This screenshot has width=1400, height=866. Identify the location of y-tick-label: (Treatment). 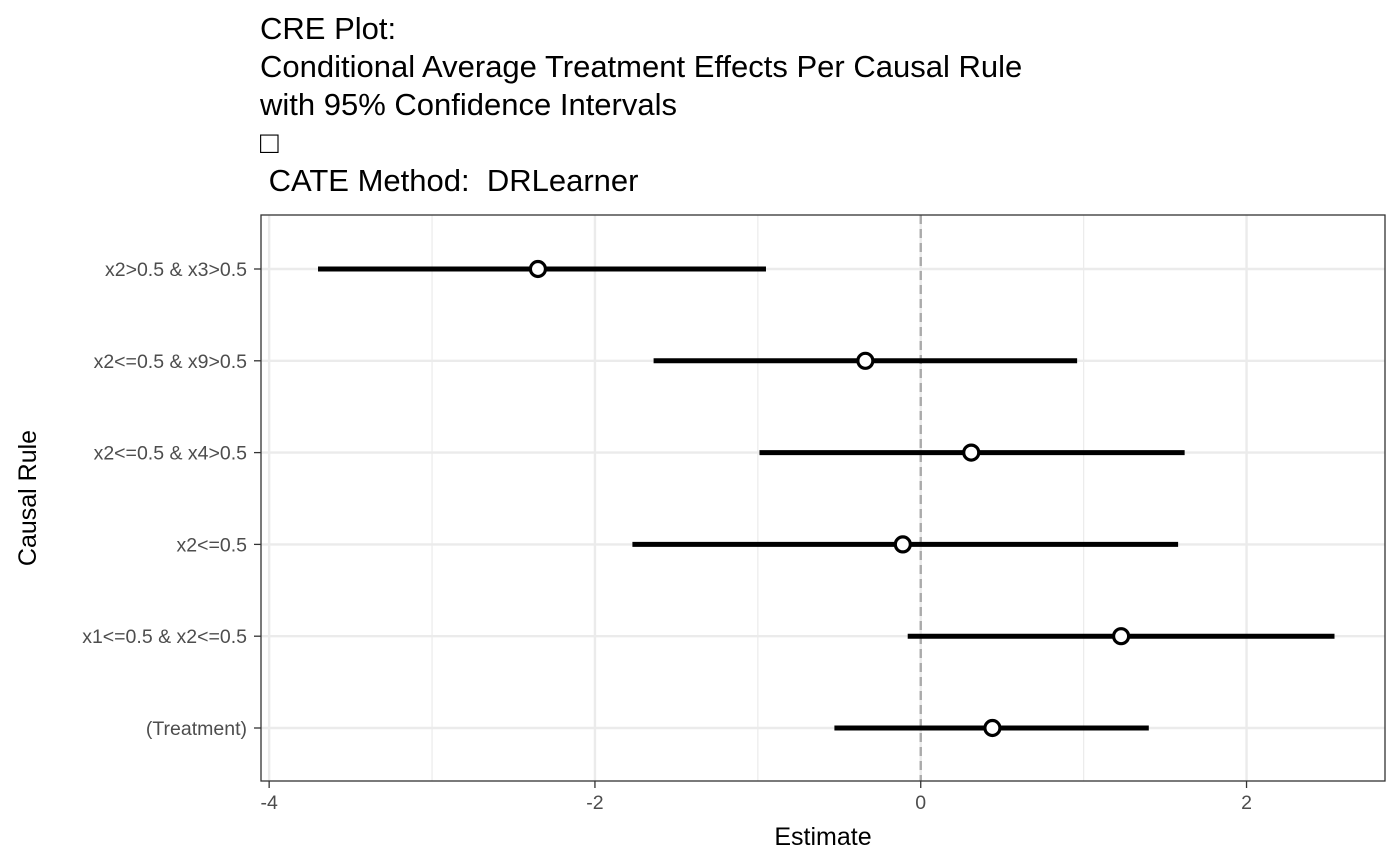
(196, 729).